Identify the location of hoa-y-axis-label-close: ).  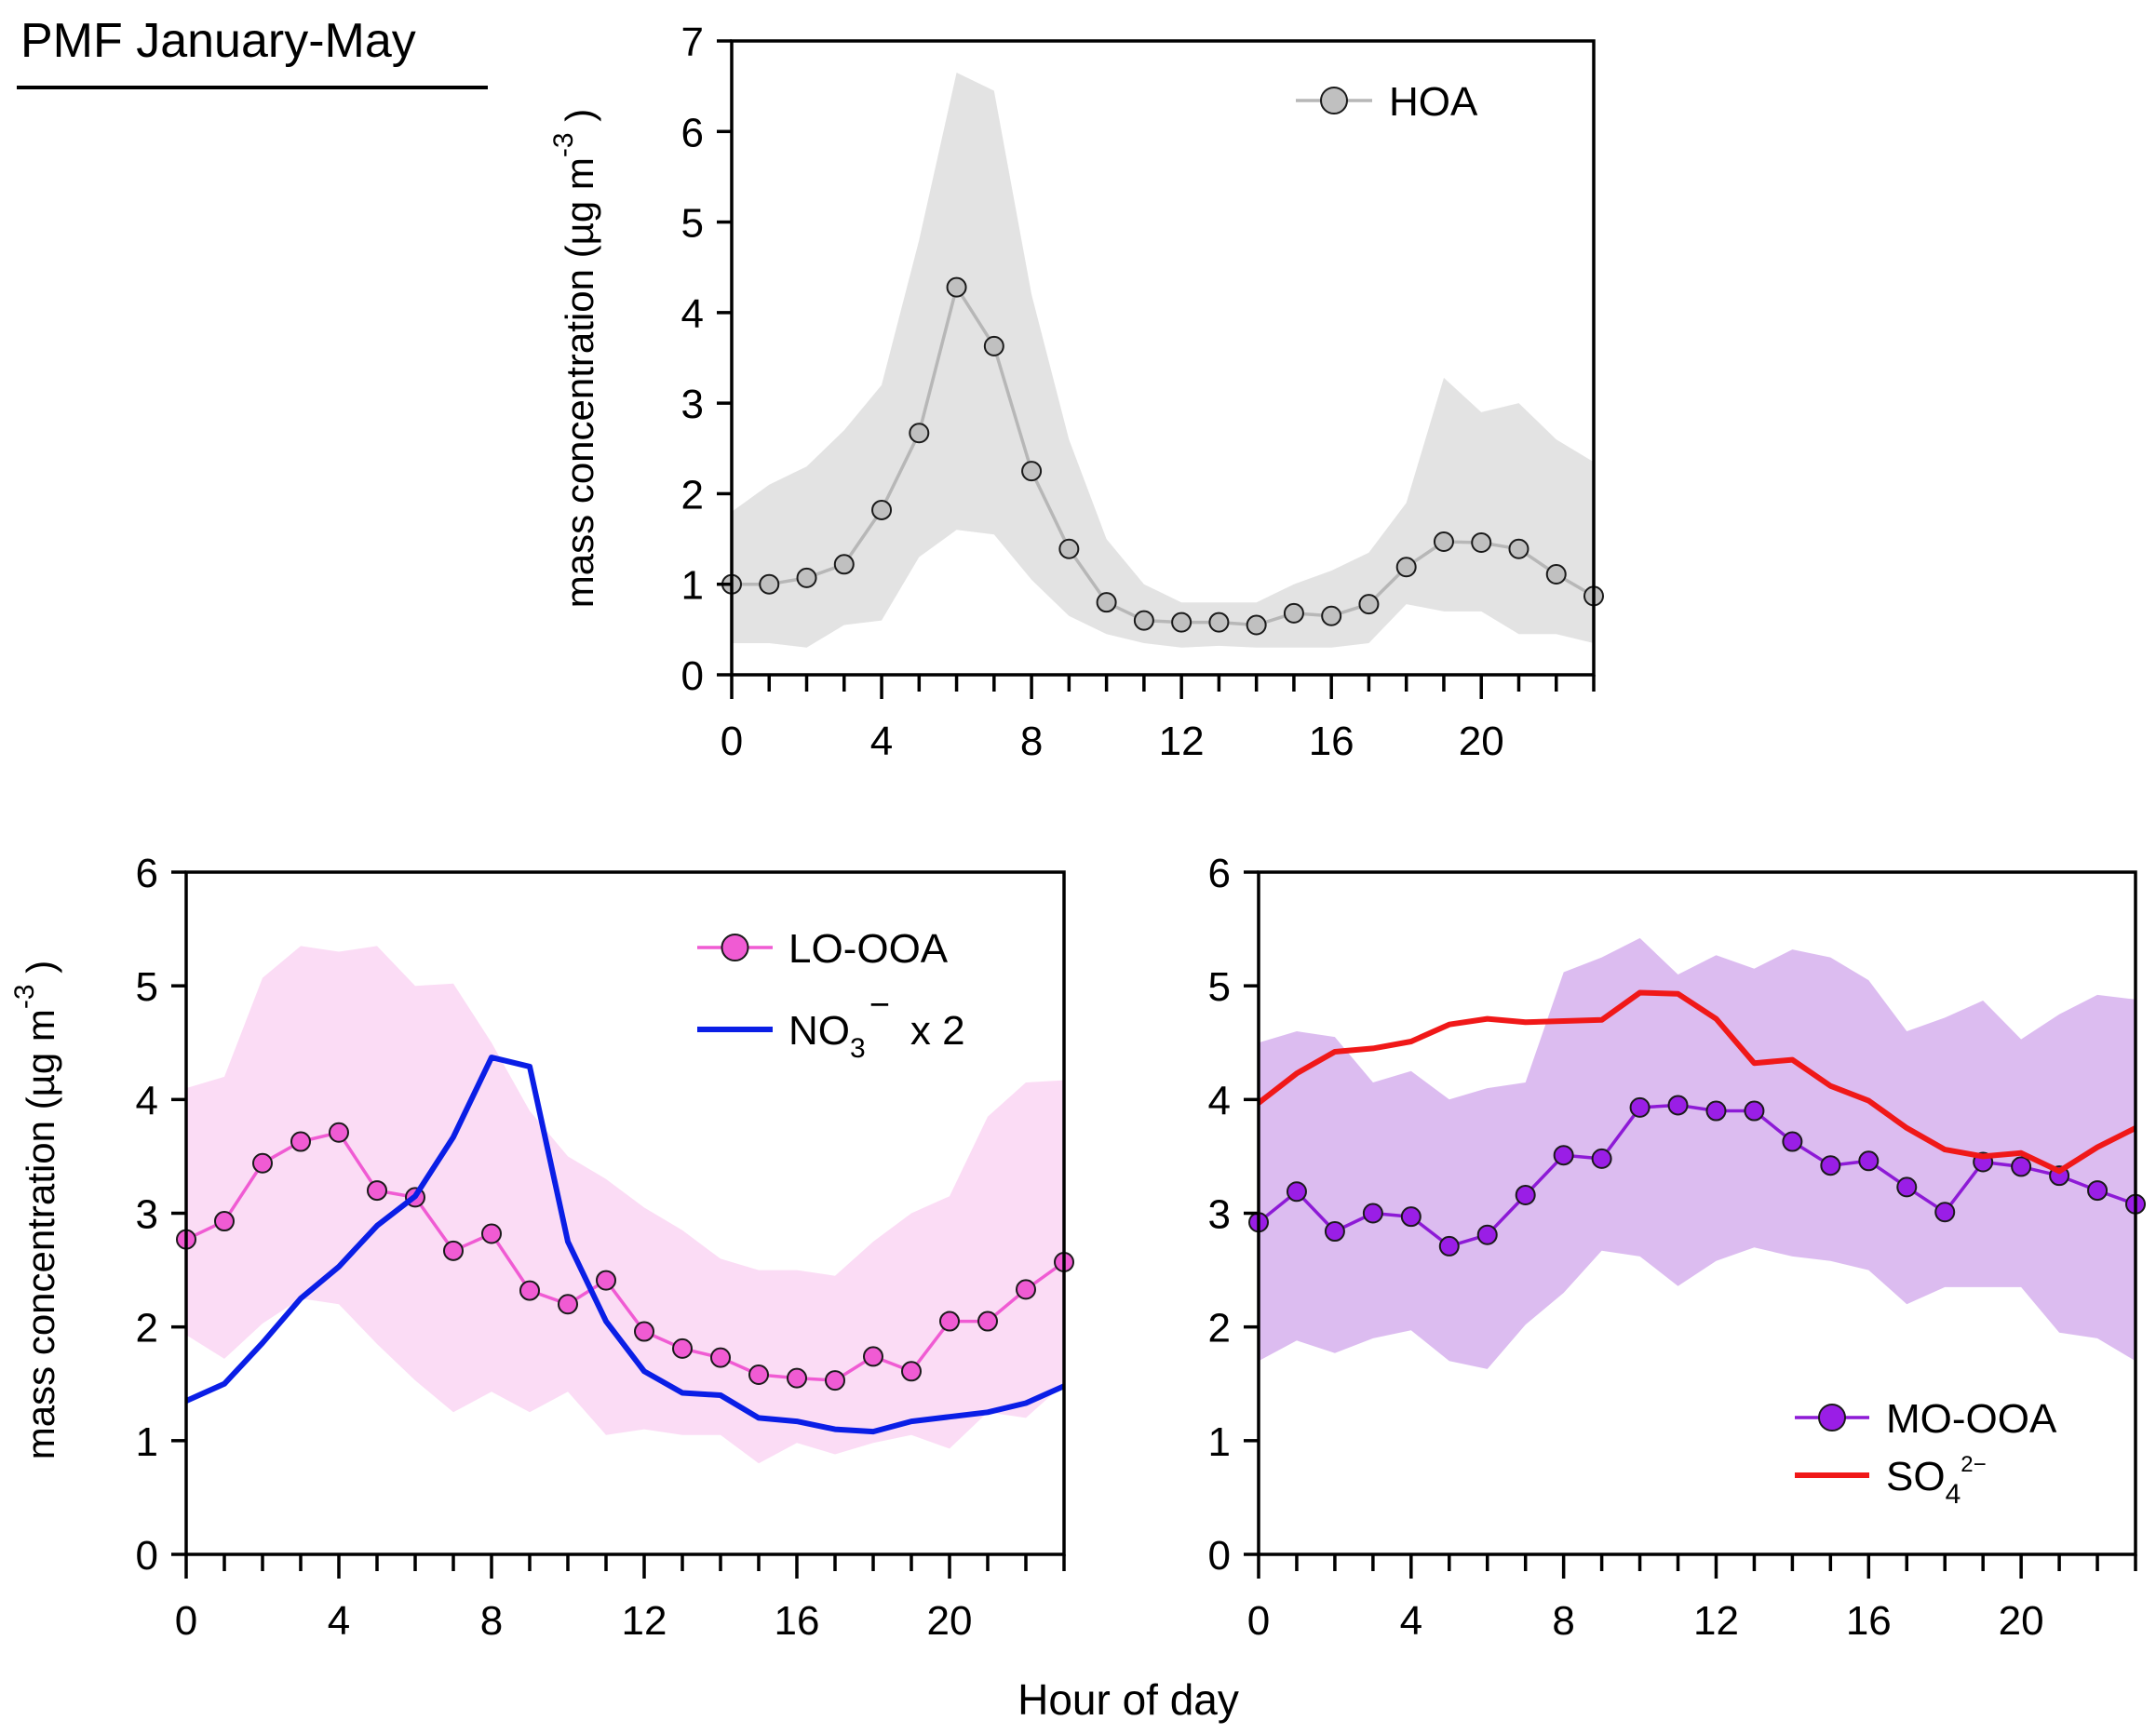
(579, 121).